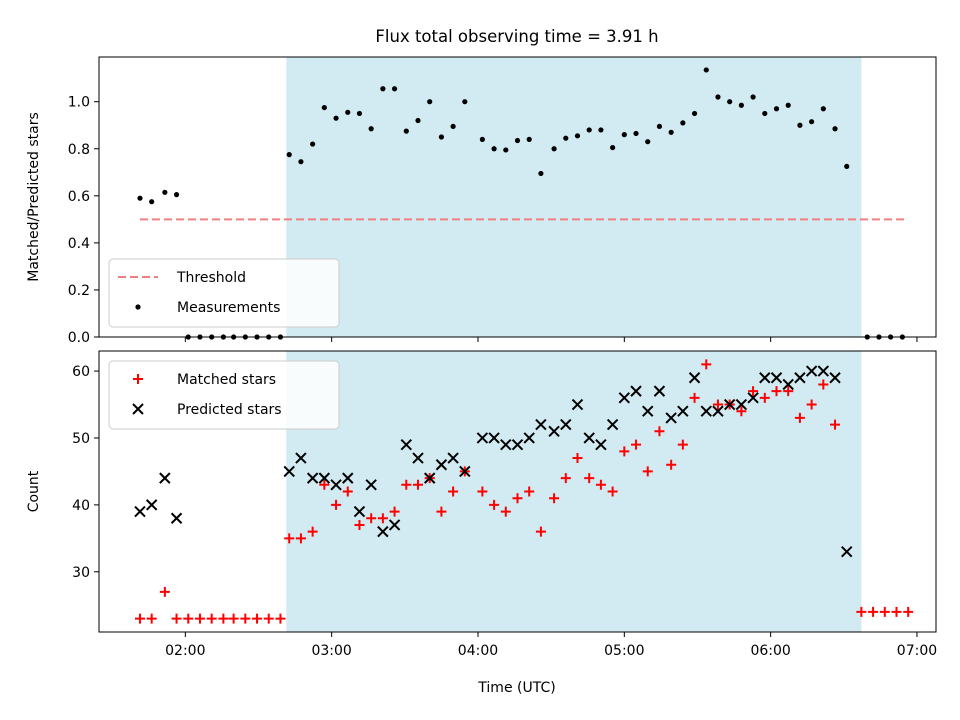 The height and width of the screenshot is (720, 960). I want to click on legend-predicted-swatch, so click(138, 409).